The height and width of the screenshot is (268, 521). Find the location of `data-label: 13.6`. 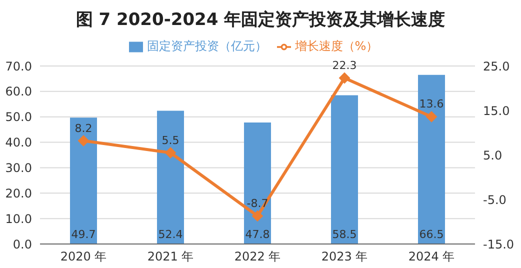

data-label: 13.6 is located at coordinates (431, 104).